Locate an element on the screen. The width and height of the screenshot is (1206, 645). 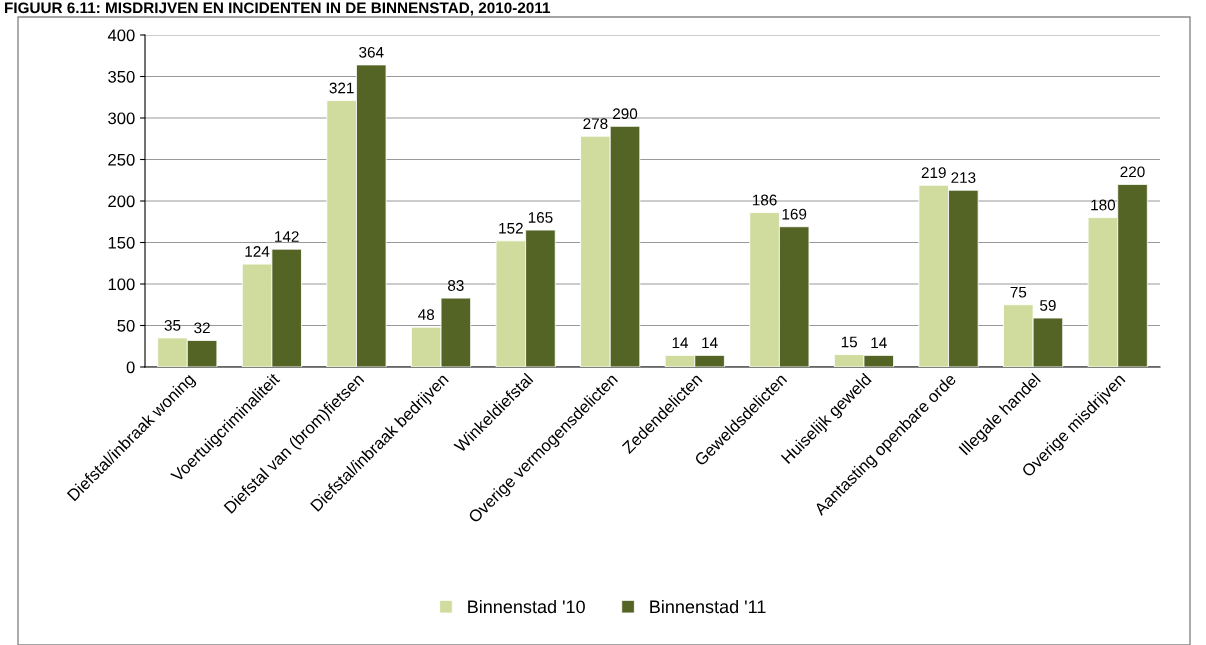
data-label: 152 is located at coordinates (511, 228).